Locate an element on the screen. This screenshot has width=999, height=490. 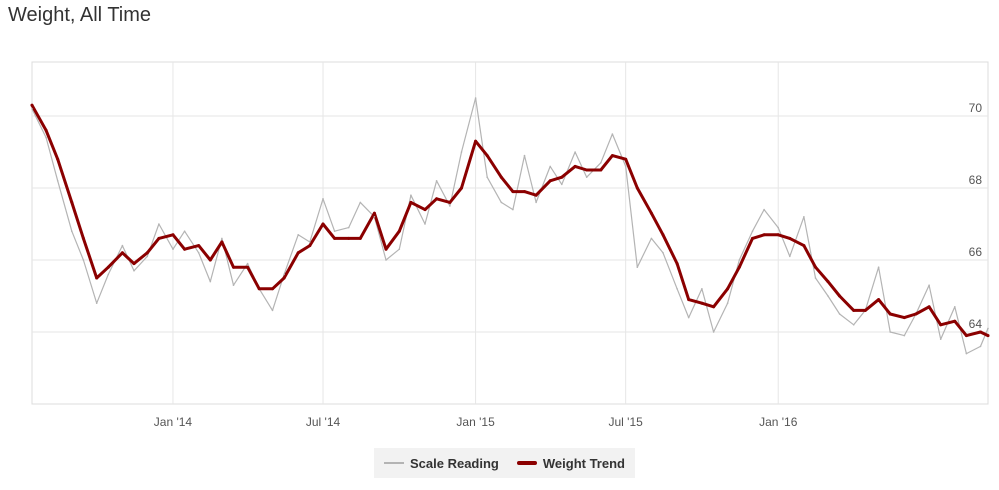
legend-item-weight-trend: Weight Trend is located at coordinates (570, 463).